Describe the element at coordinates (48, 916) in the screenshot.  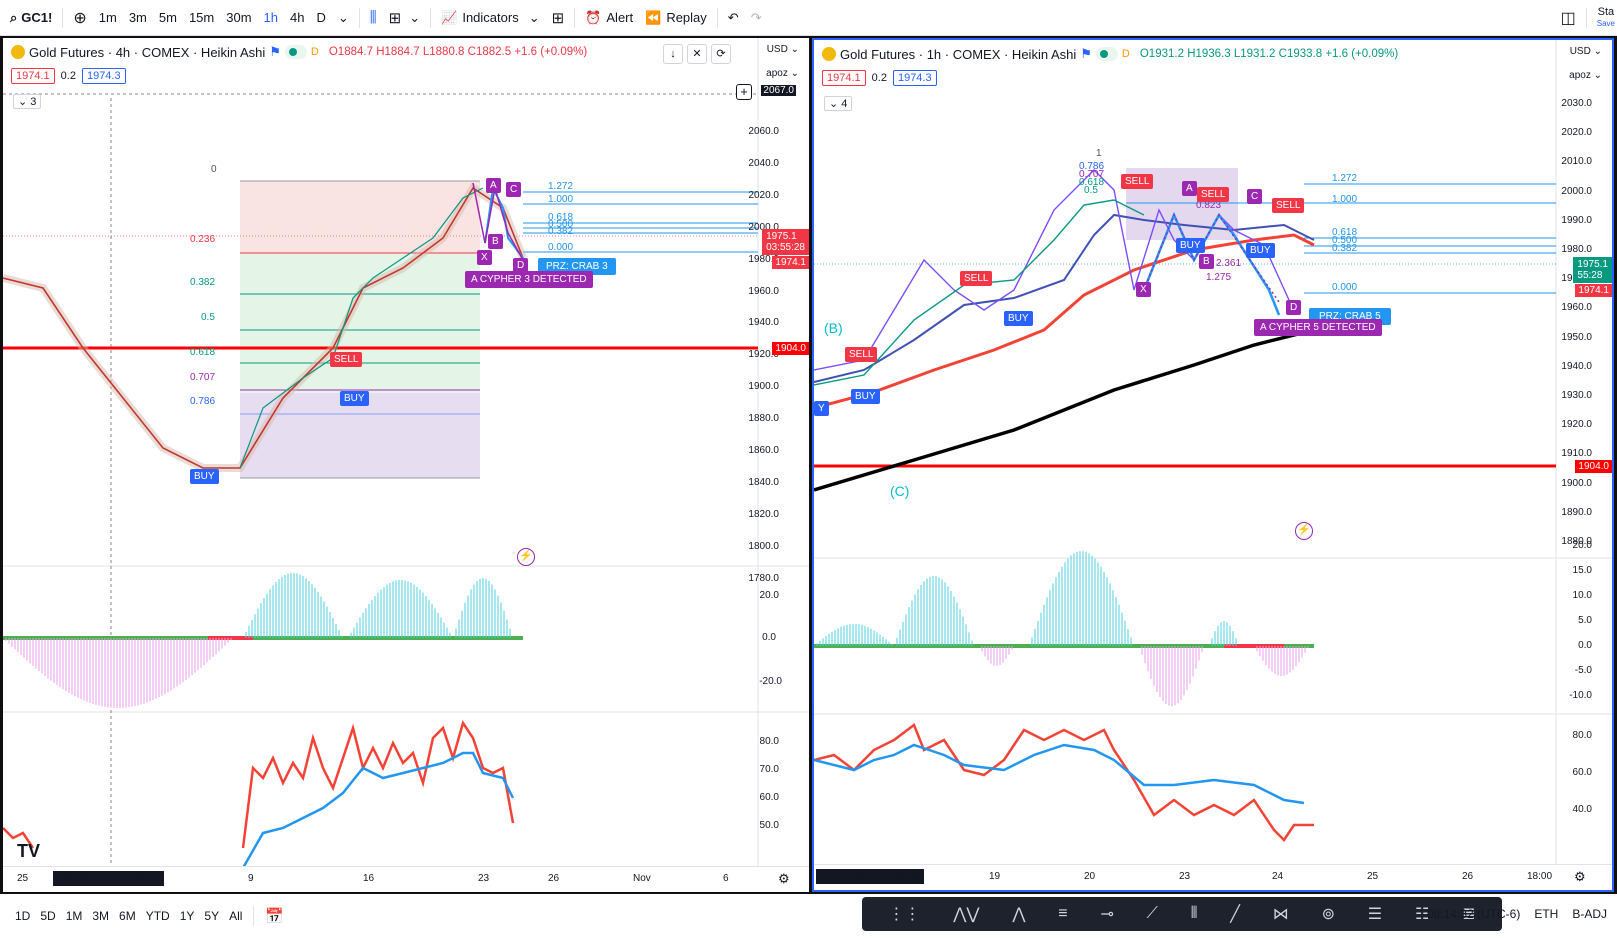
I see `range-5d: 5D` at that location.